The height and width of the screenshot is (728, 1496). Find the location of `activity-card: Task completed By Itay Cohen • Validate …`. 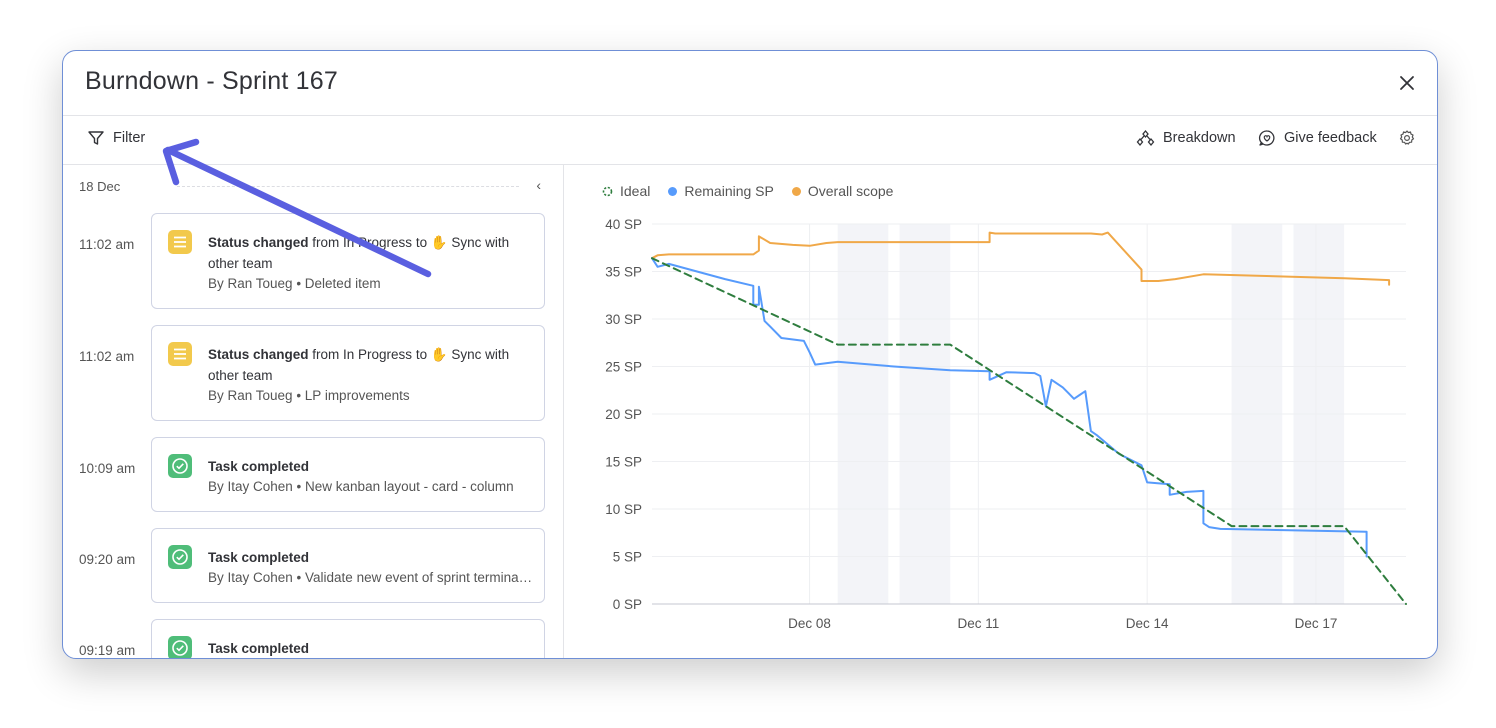

activity-card: Task completed By Itay Cohen • Validate … is located at coordinates (348, 565).